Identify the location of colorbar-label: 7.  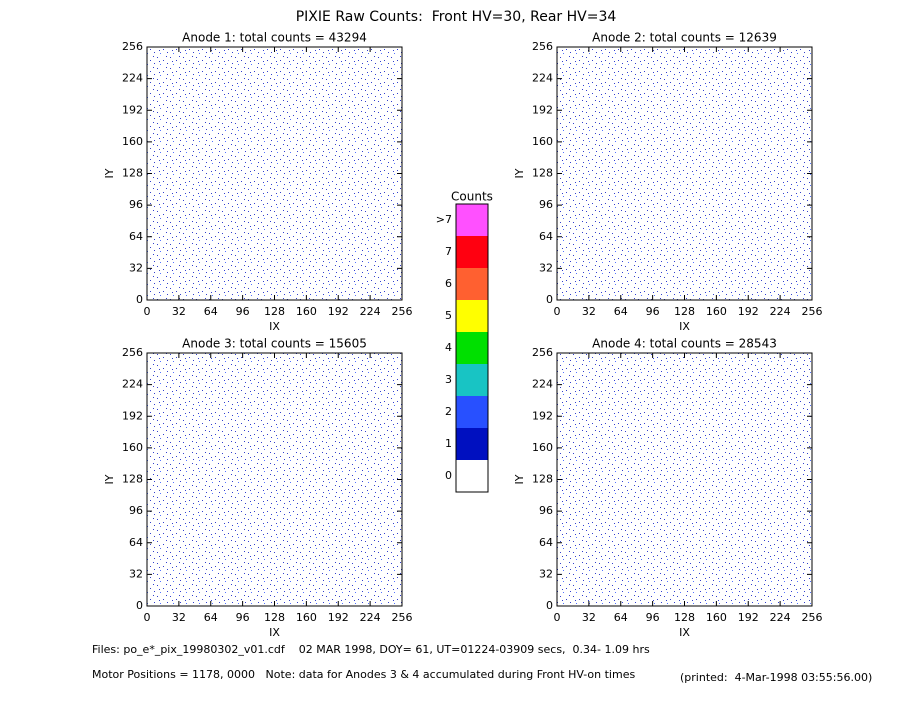
(448, 251).